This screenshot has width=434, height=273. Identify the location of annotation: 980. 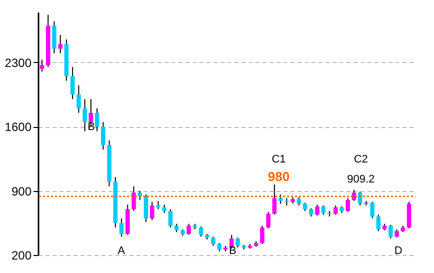
(279, 176).